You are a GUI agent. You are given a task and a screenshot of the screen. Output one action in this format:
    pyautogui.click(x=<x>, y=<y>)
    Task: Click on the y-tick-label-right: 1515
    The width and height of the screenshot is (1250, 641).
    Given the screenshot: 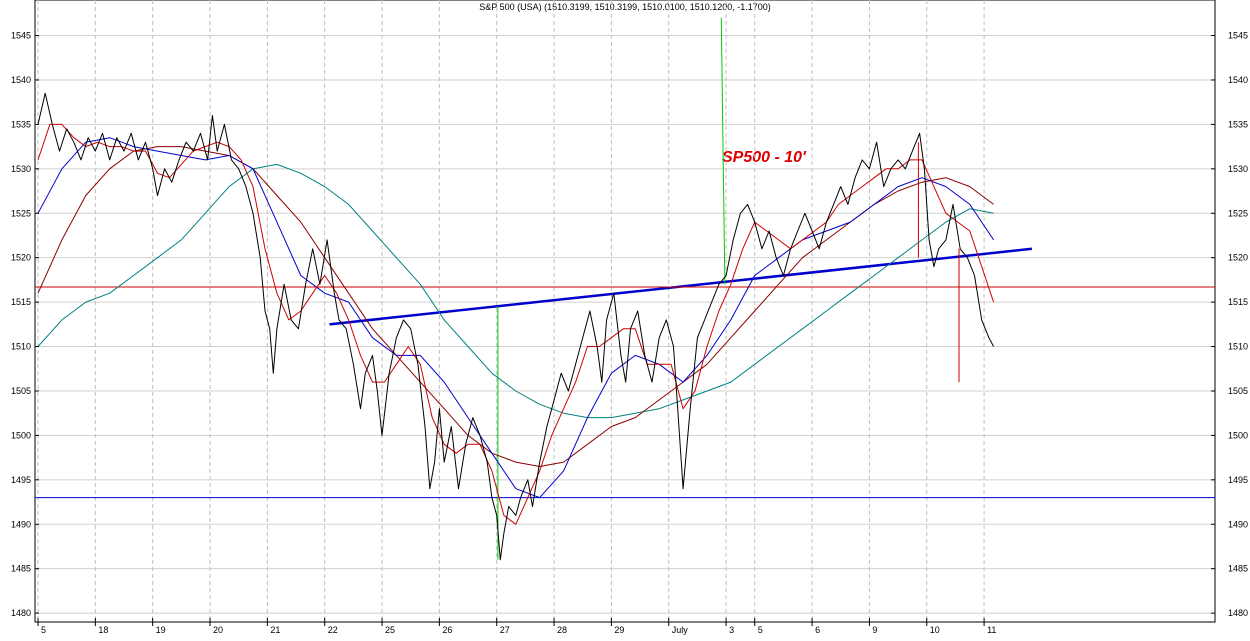 What is the action you would take?
    pyautogui.click(x=1238, y=302)
    